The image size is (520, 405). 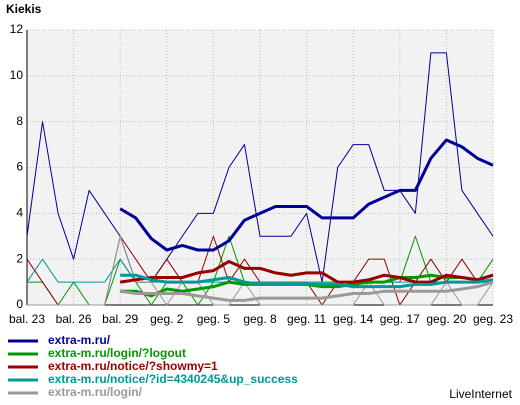 I want to click on x-tick-label: bal. 26, so click(x=74, y=319).